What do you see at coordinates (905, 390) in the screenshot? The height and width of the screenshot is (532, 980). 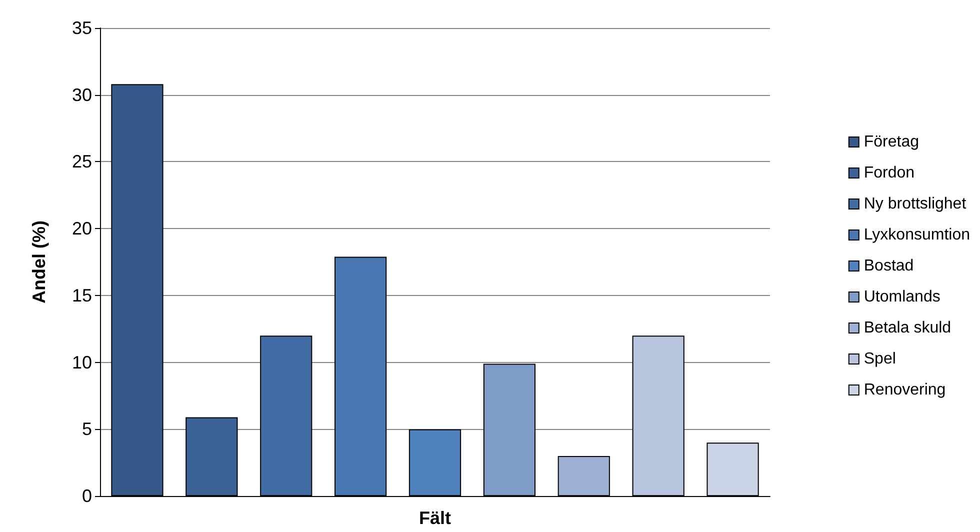 I see `legend-label: Renovering` at bounding box center [905, 390].